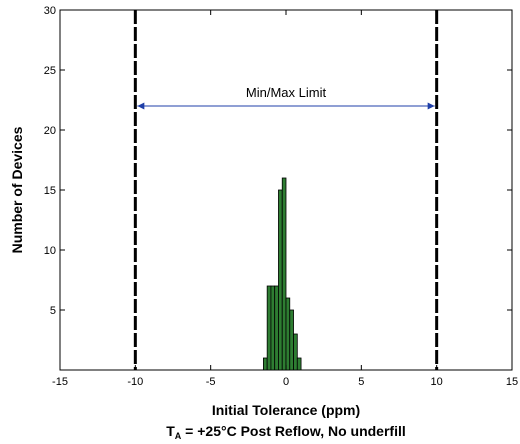  What do you see at coordinates (286, 382) in the screenshot?
I see `x-tick-label: 0` at bounding box center [286, 382].